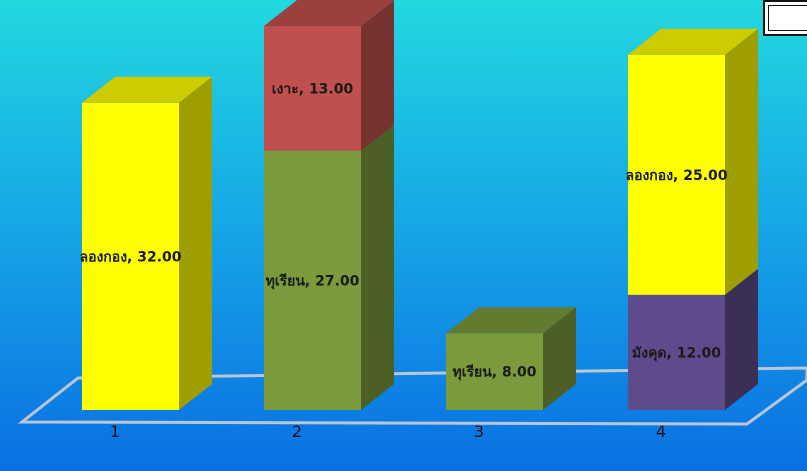 The height and width of the screenshot is (471, 807). What do you see at coordinates (511, 320) in the screenshot?
I see `bar-3-top` at bounding box center [511, 320].